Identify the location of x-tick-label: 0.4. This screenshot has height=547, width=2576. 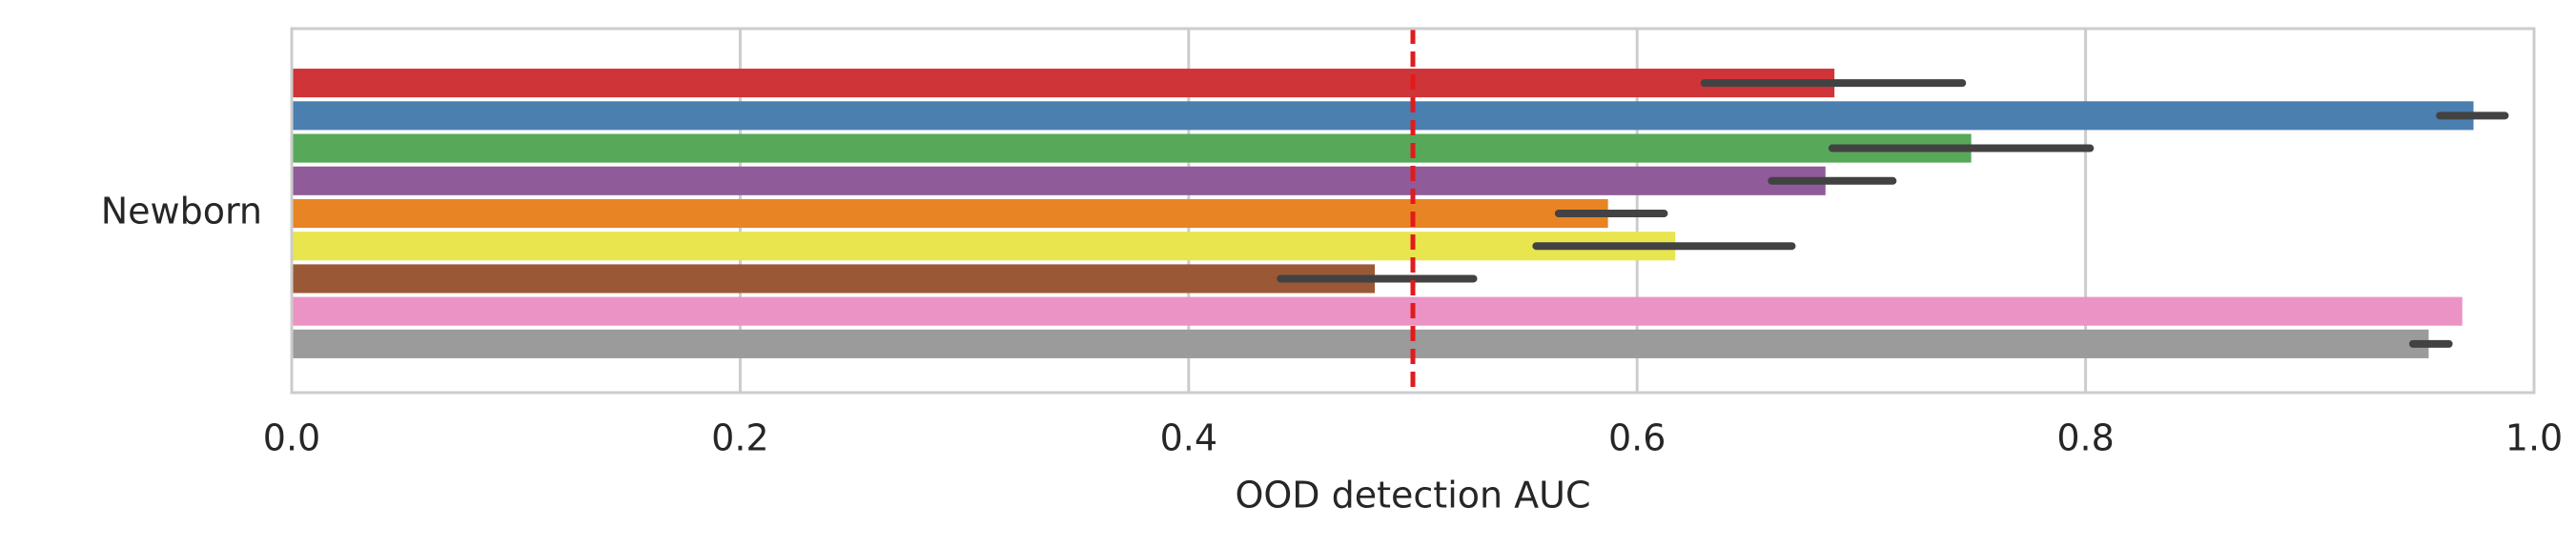
(1188, 438).